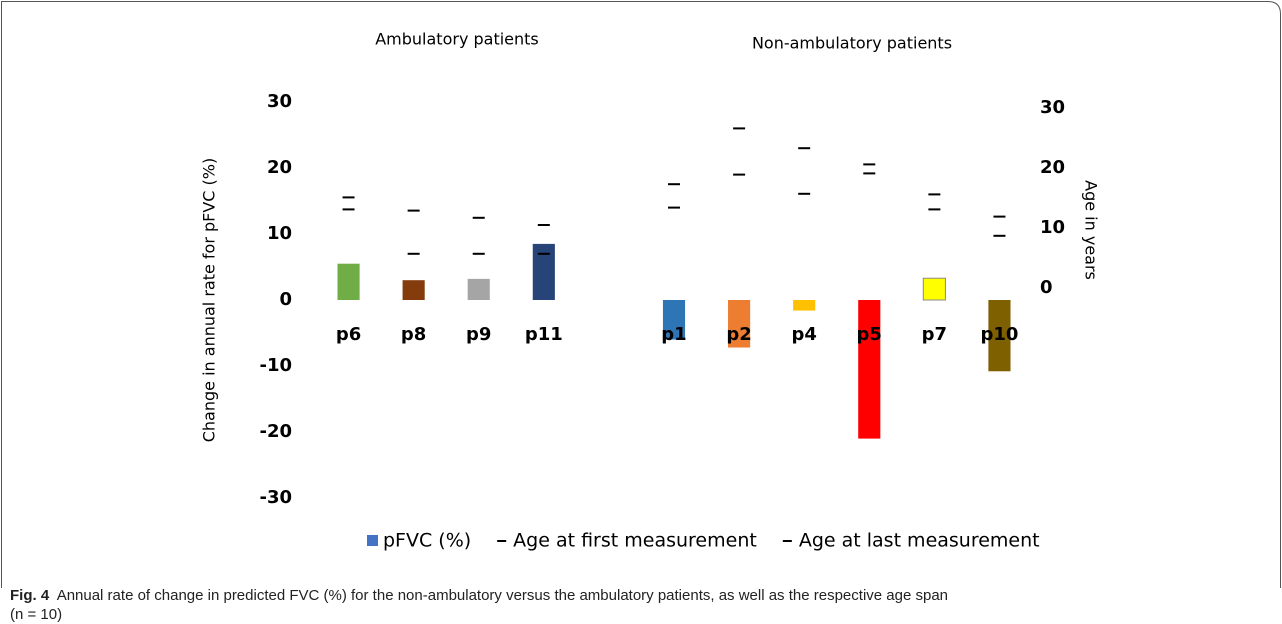 The height and width of the screenshot is (624, 1282). What do you see at coordinates (738, 334) in the screenshot?
I see `x-tick-label: p2` at bounding box center [738, 334].